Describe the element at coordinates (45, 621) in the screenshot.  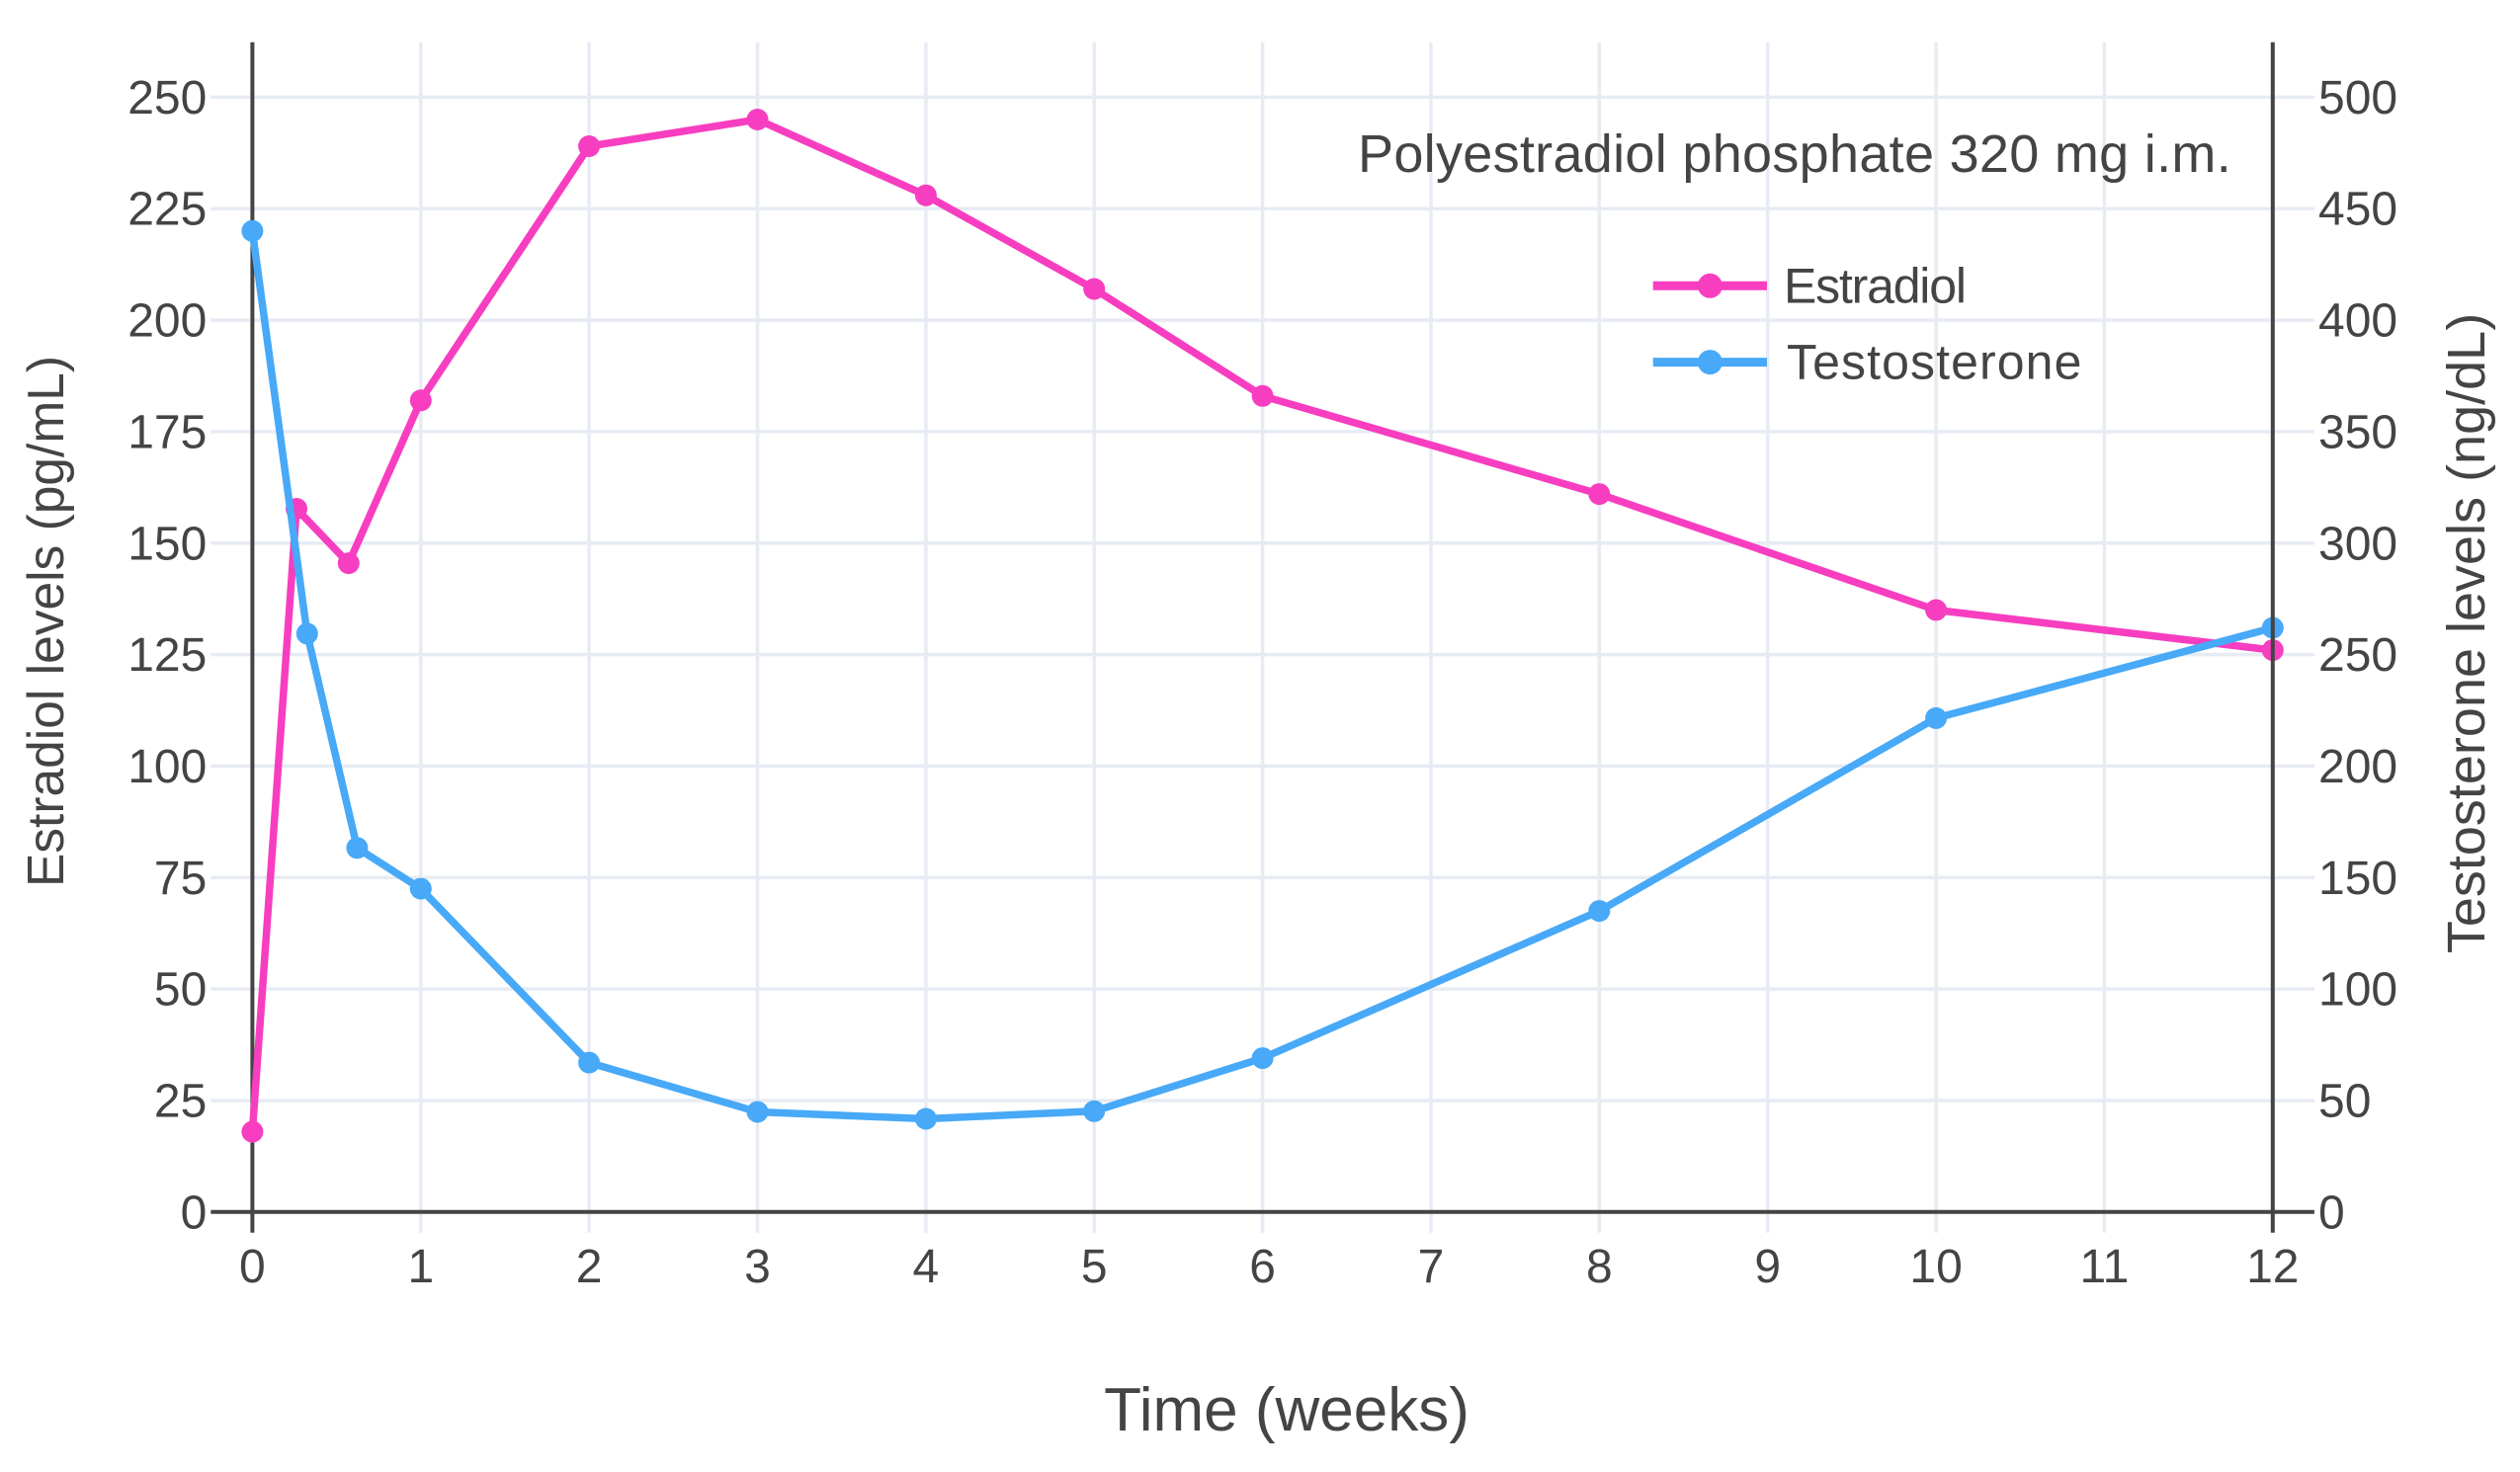
I see `svg-text: Estradiol levels (pg/mL)` at that location.